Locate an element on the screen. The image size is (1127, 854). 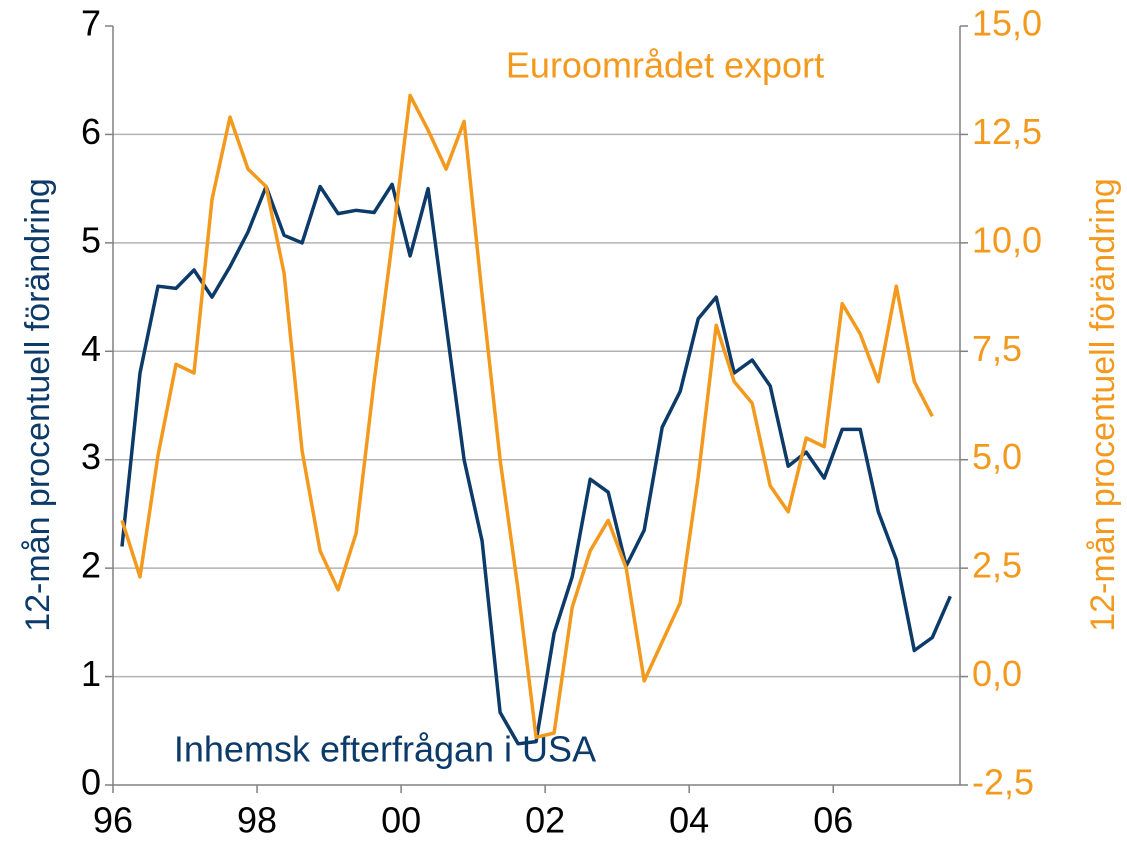
y2-tick-label: 7,5 is located at coordinates (997, 348).